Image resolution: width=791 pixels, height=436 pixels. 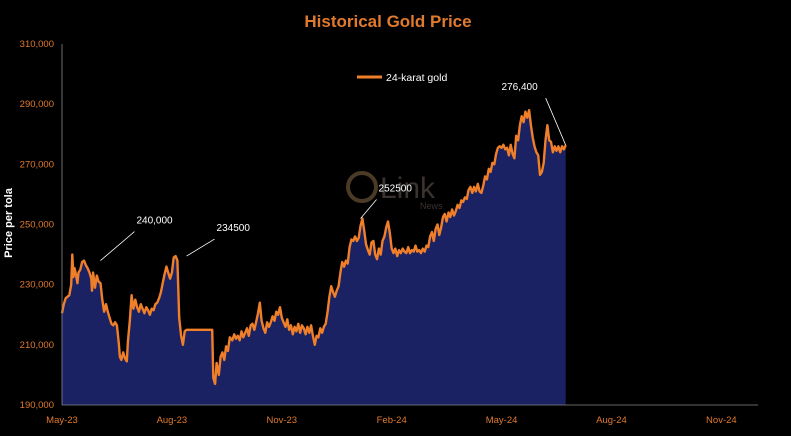 I want to click on annotation-label: 252500, so click(x=396, y=188).